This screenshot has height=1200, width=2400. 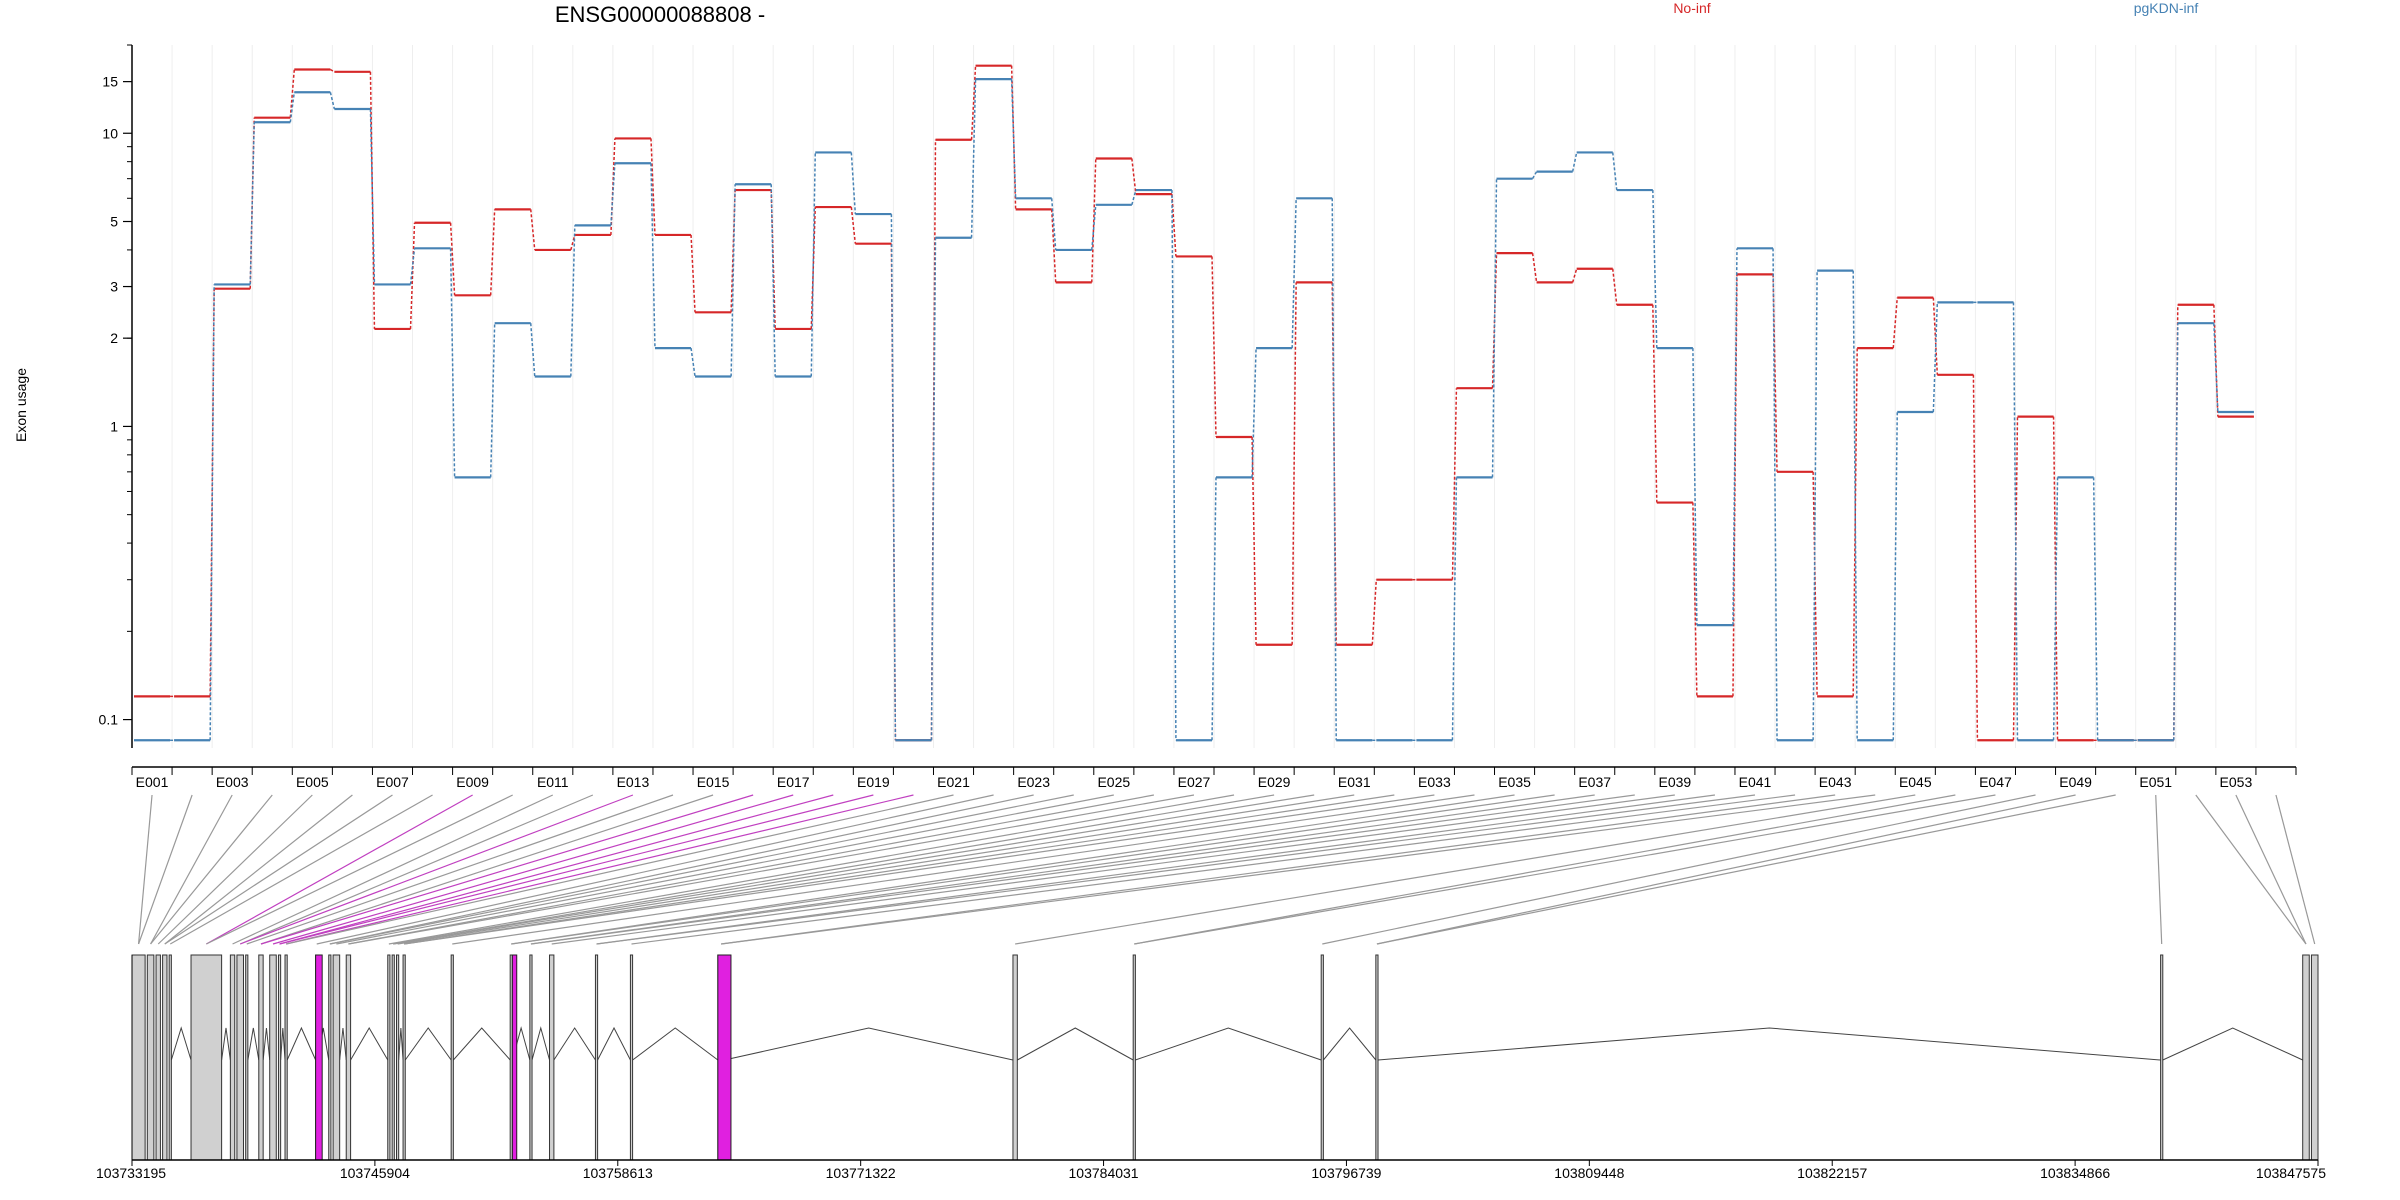 What do you see at coordinates (660, 14) in the screenshot?
I see `chart-title: ENSG00000088808 -` at bounding box center [660, 14].